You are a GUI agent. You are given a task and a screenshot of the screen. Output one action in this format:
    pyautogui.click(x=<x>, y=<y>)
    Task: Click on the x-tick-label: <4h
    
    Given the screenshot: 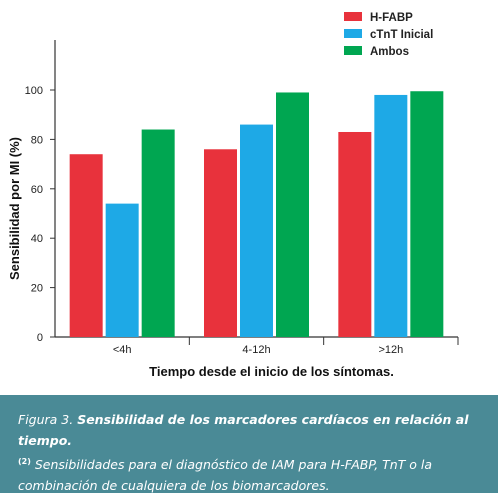 What is the action you would take?
    pyautogui.click(x=122, y=350)
    